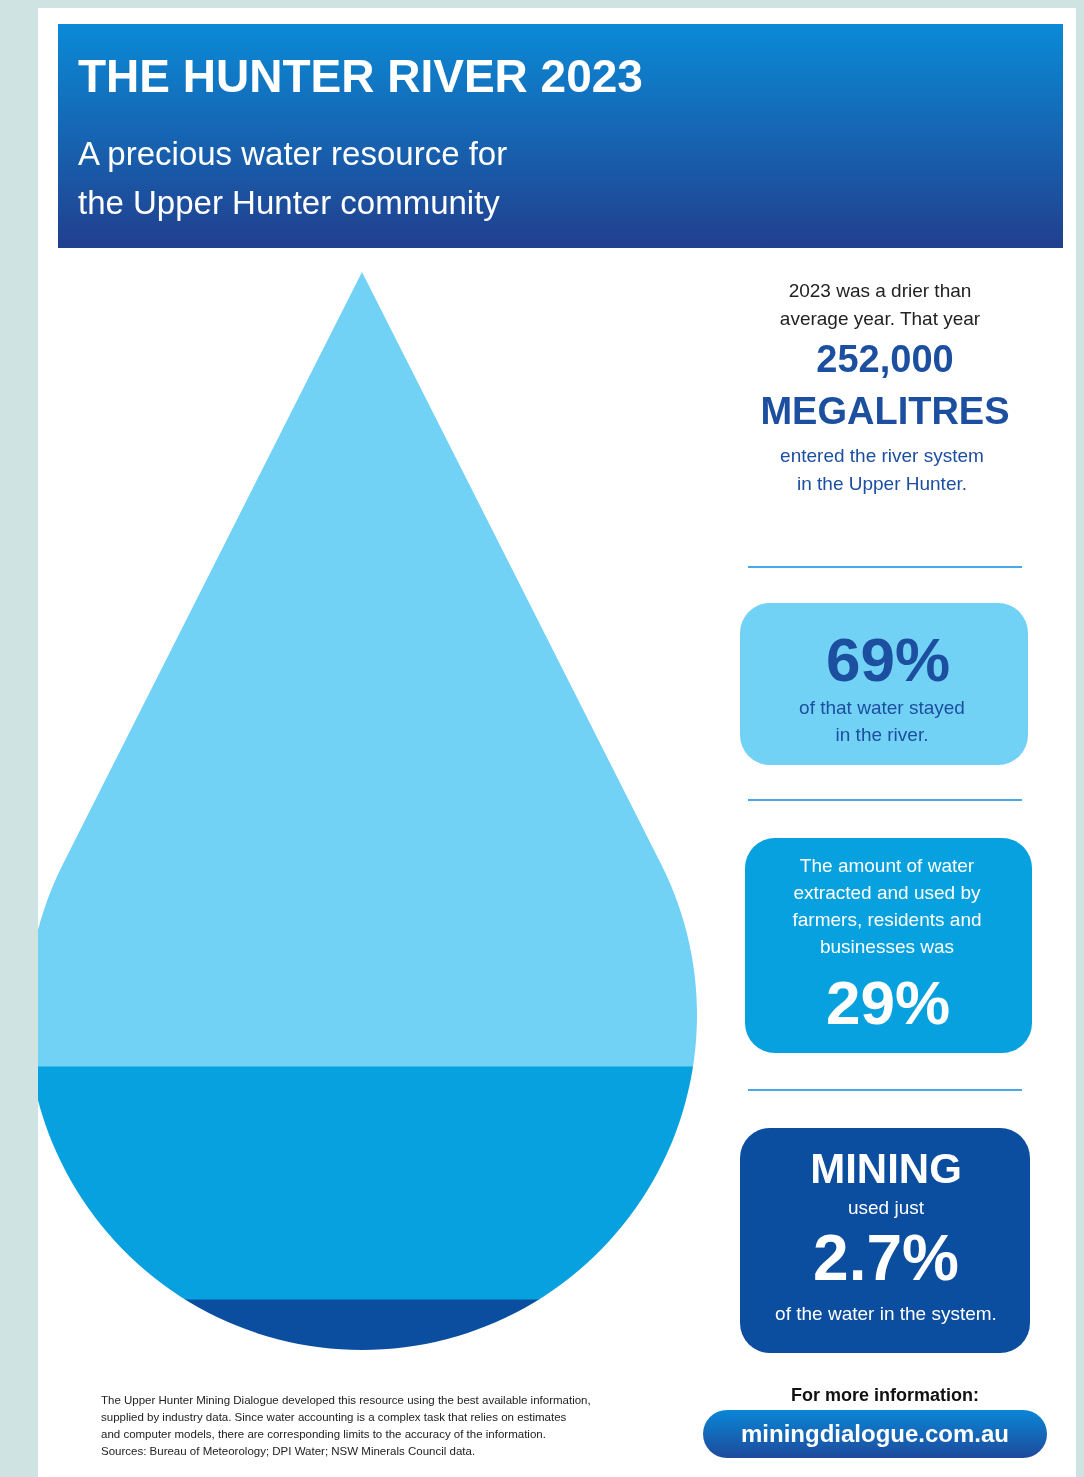 This screenshot has width=1084, height=1477. I want to click on data-label: 29%, so click(888, 1002).